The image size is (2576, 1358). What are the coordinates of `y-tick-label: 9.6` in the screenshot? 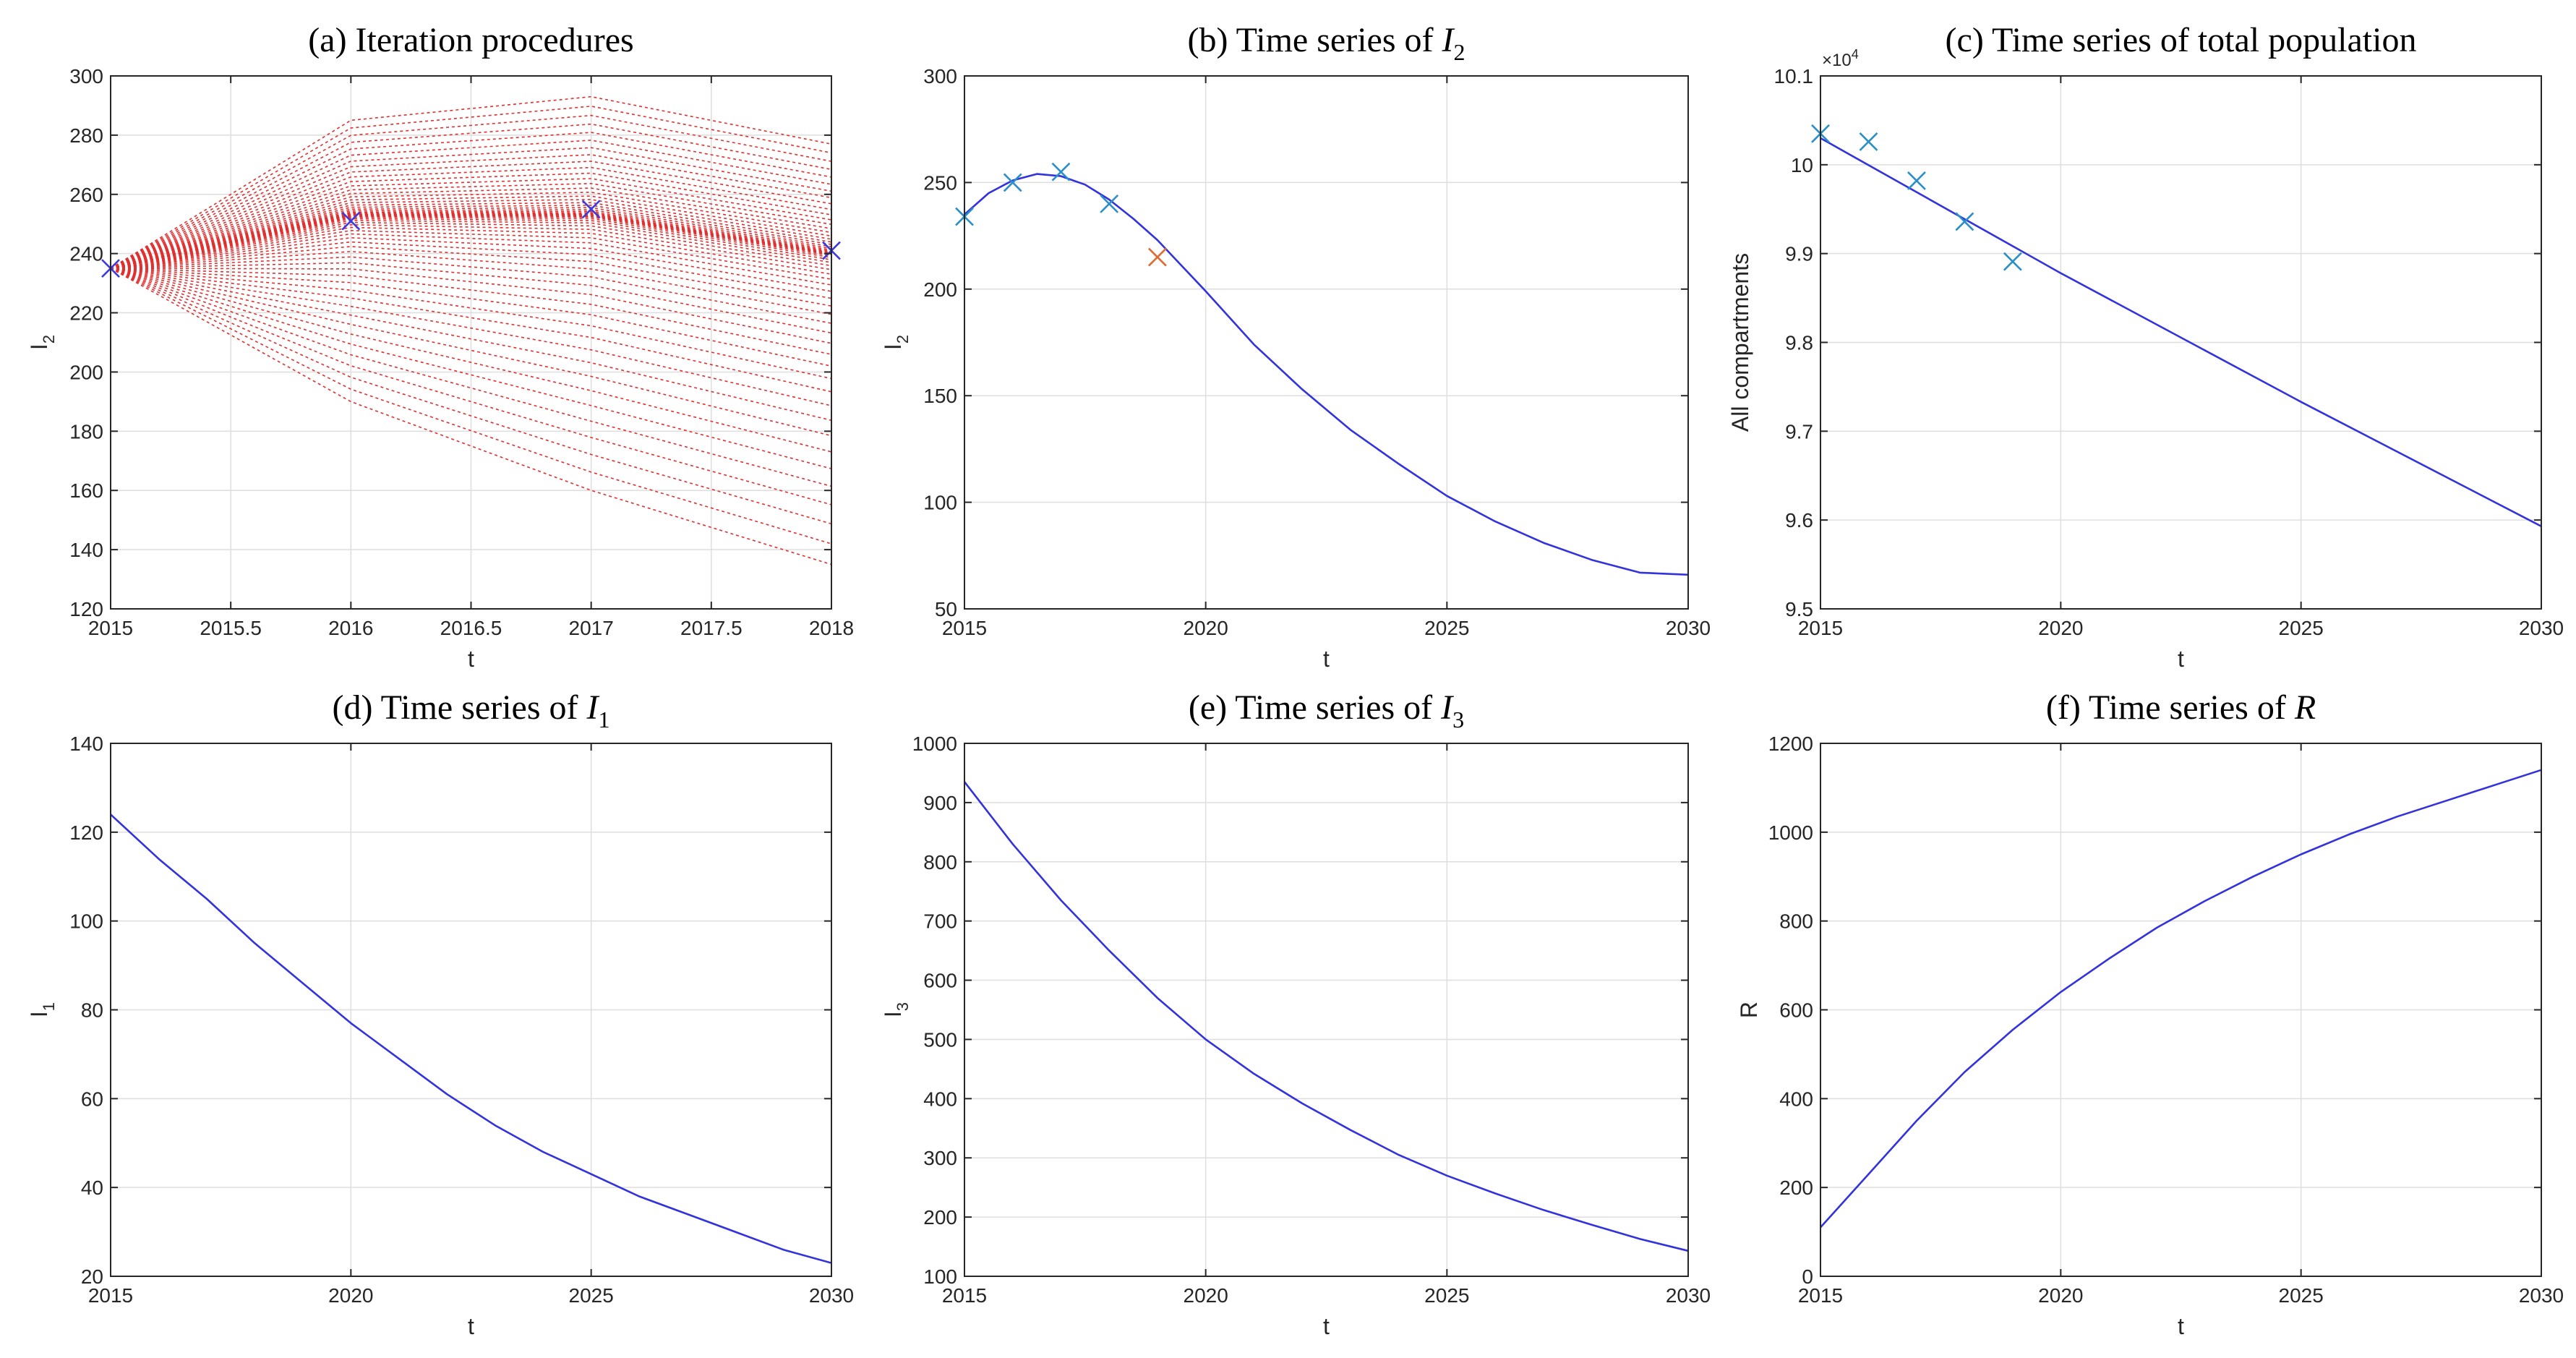 It's located at (1799, 520).